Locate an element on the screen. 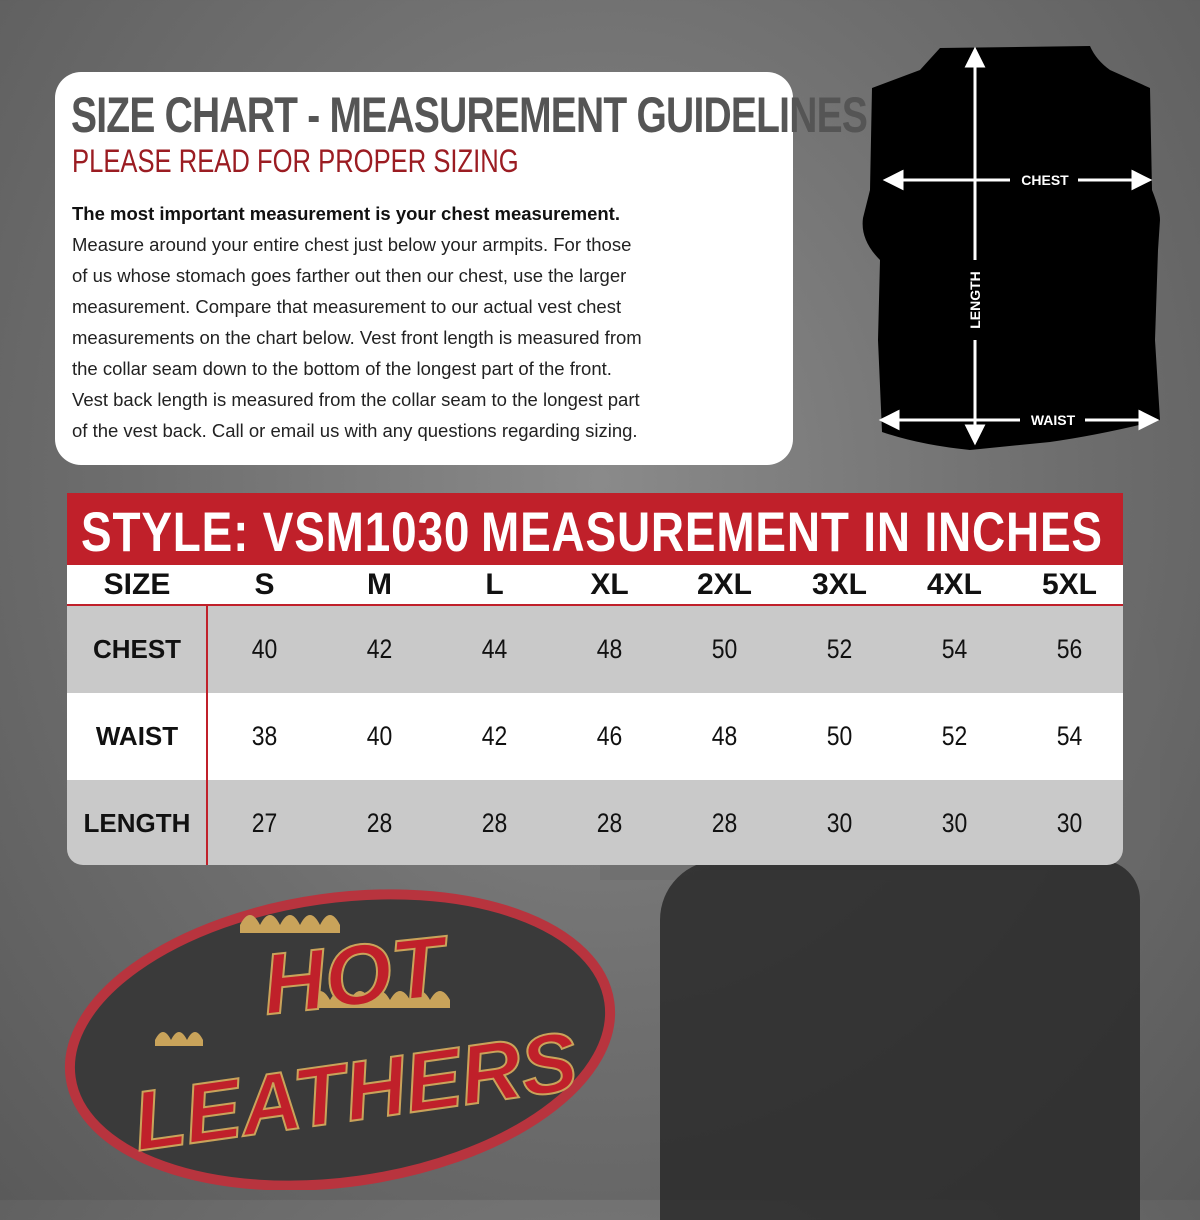 The image size is (1200, 1220). guidelines-title: SIZE CHART - MEASUREMENT GUIDELINES is located at coordinates (469, 115).